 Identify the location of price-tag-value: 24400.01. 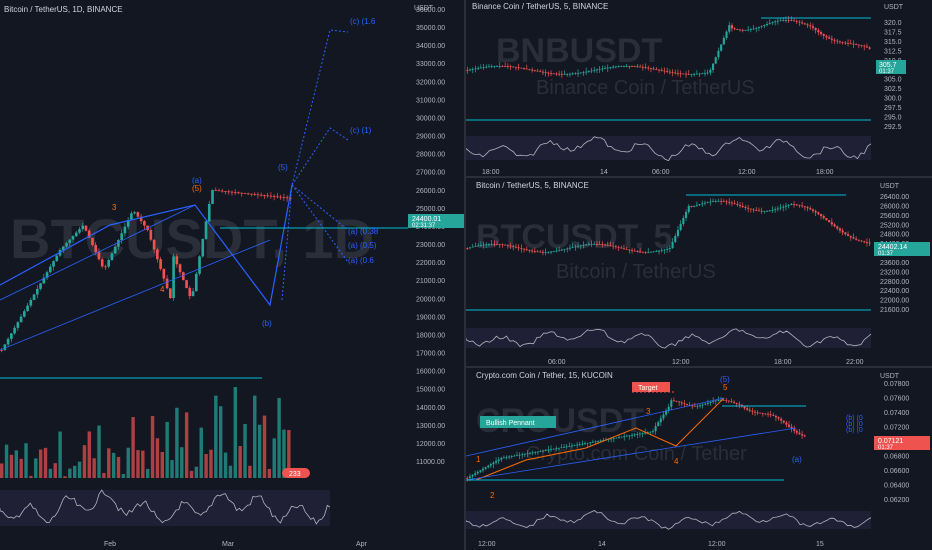
(426, 219).